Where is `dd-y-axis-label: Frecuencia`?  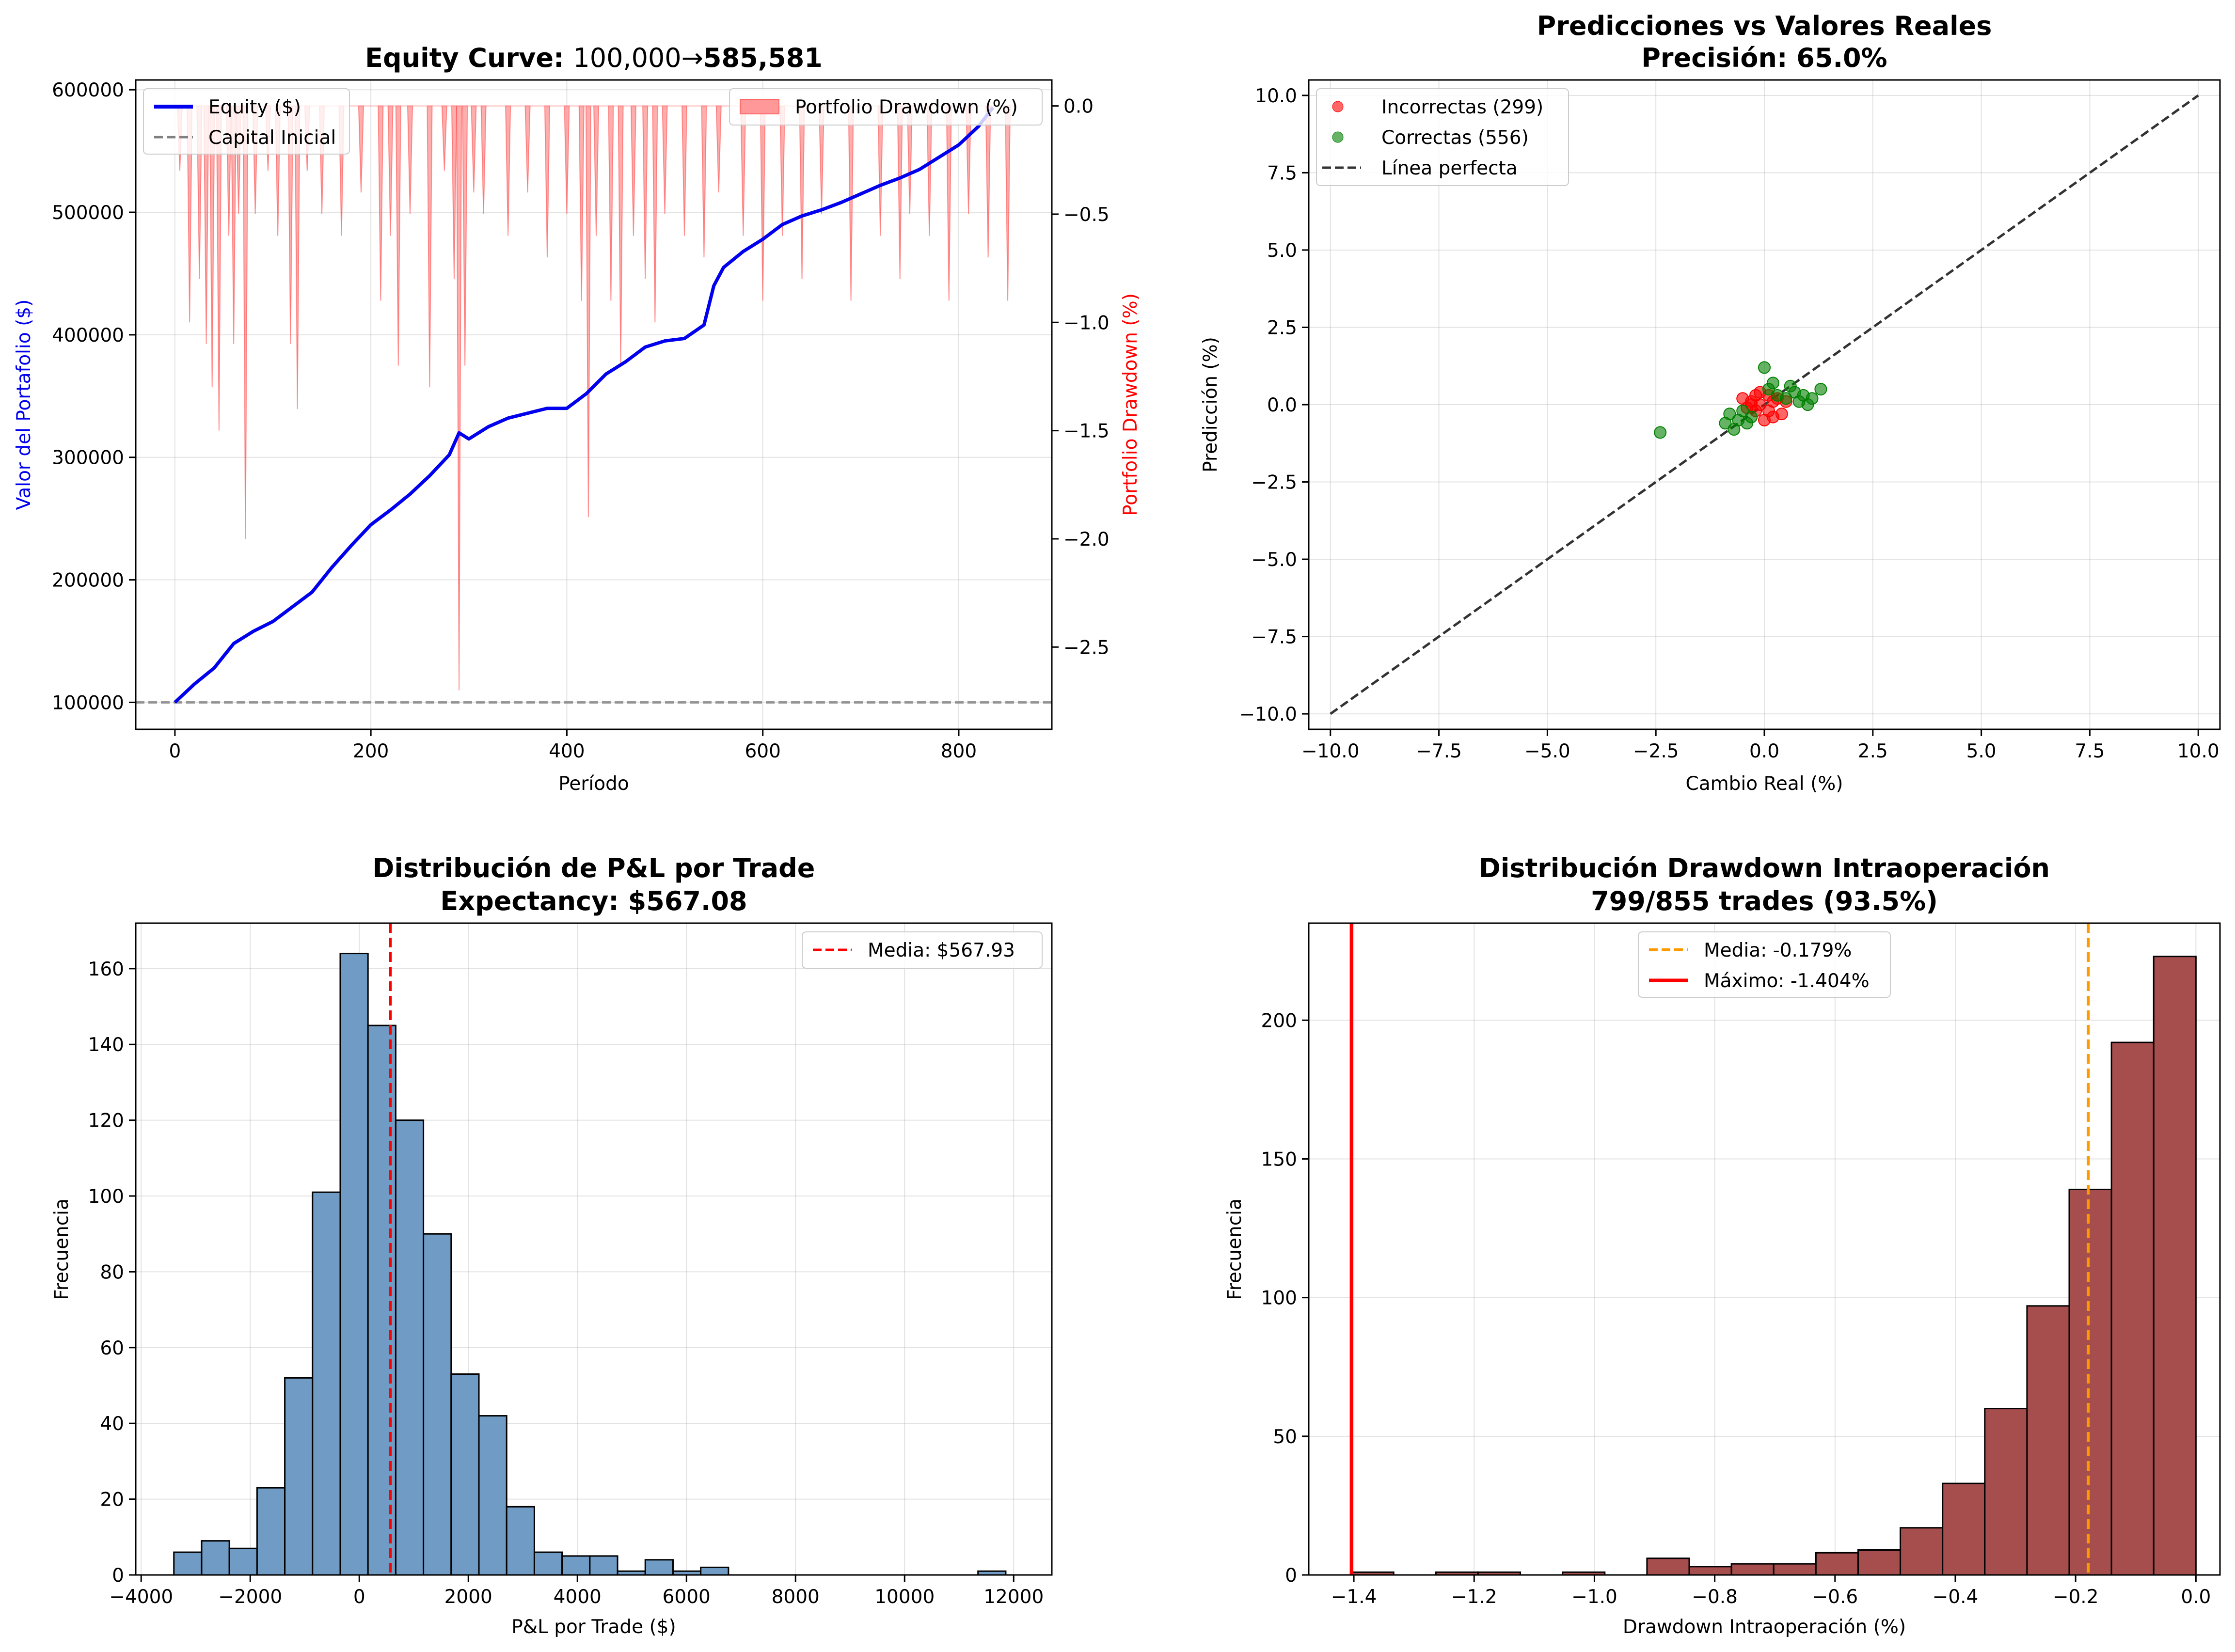 dd-y-axis-label: Frecuencia is located at coordinates (1235, 1249).